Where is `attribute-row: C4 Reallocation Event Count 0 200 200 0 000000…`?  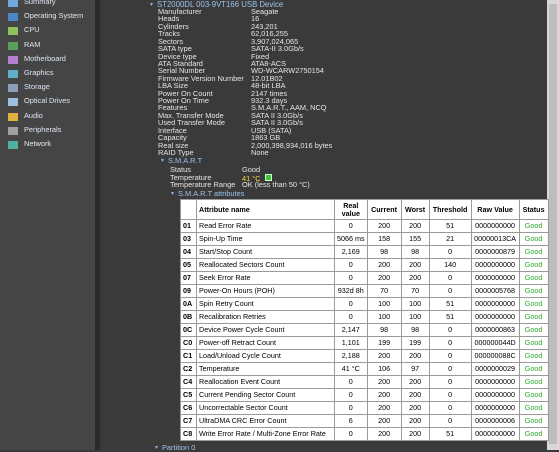
attribute-row: C4 Reallocation Event Count 0 200 200 0 000000… is located at coordinates (364, 382).